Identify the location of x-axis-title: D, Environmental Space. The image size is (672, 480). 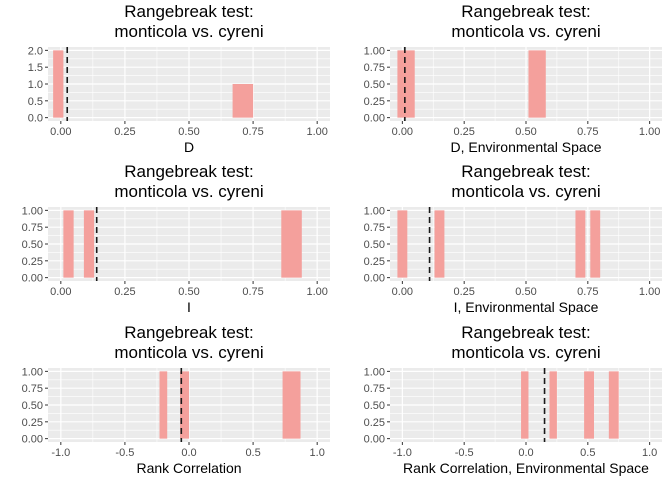
(526, 147).